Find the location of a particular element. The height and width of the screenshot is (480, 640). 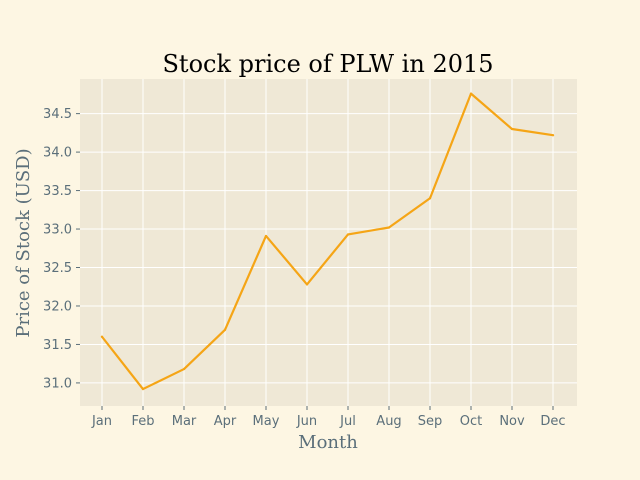

data-point-apr is located at coordinates (225, 329).